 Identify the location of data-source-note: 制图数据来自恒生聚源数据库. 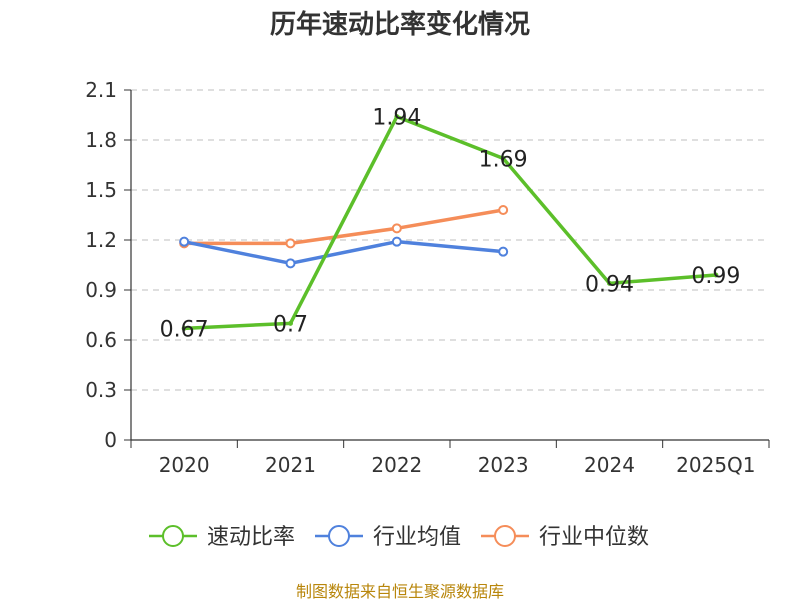
(399, 591).